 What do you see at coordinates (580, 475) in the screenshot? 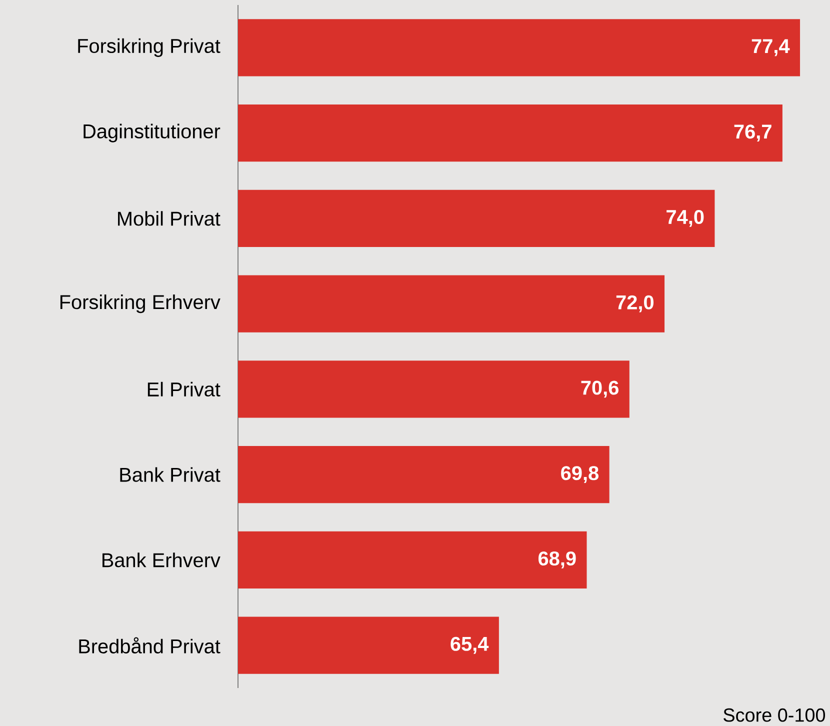
I see `data-label: 69,8` at bounding box center [580, 475].